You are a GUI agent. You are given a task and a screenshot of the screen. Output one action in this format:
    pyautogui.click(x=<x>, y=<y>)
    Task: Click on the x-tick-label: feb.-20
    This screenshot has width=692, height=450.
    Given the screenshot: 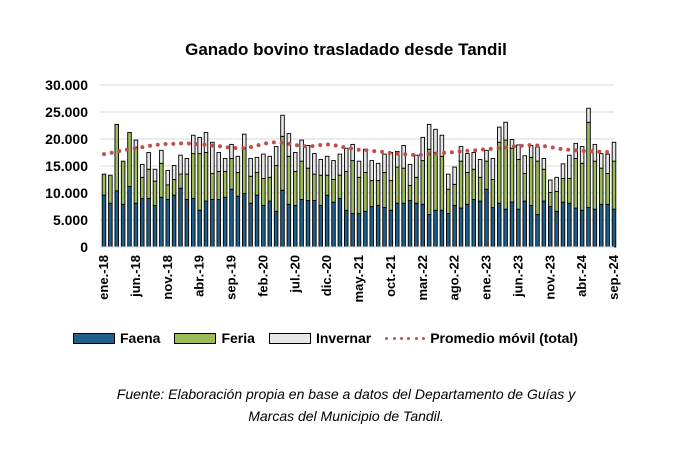 What is the action you would take?
    pyautogui.click(x=262, y=276)
    